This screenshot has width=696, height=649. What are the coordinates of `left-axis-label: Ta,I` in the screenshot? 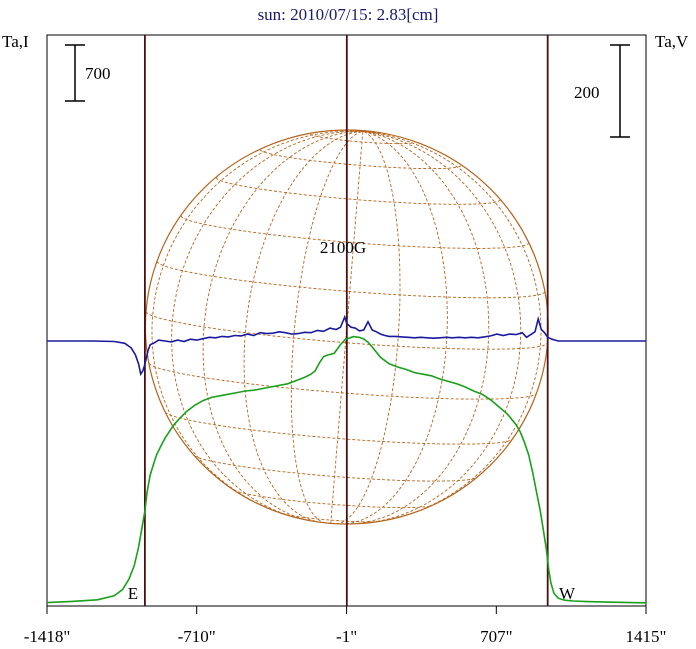 It's located at (15, 41).